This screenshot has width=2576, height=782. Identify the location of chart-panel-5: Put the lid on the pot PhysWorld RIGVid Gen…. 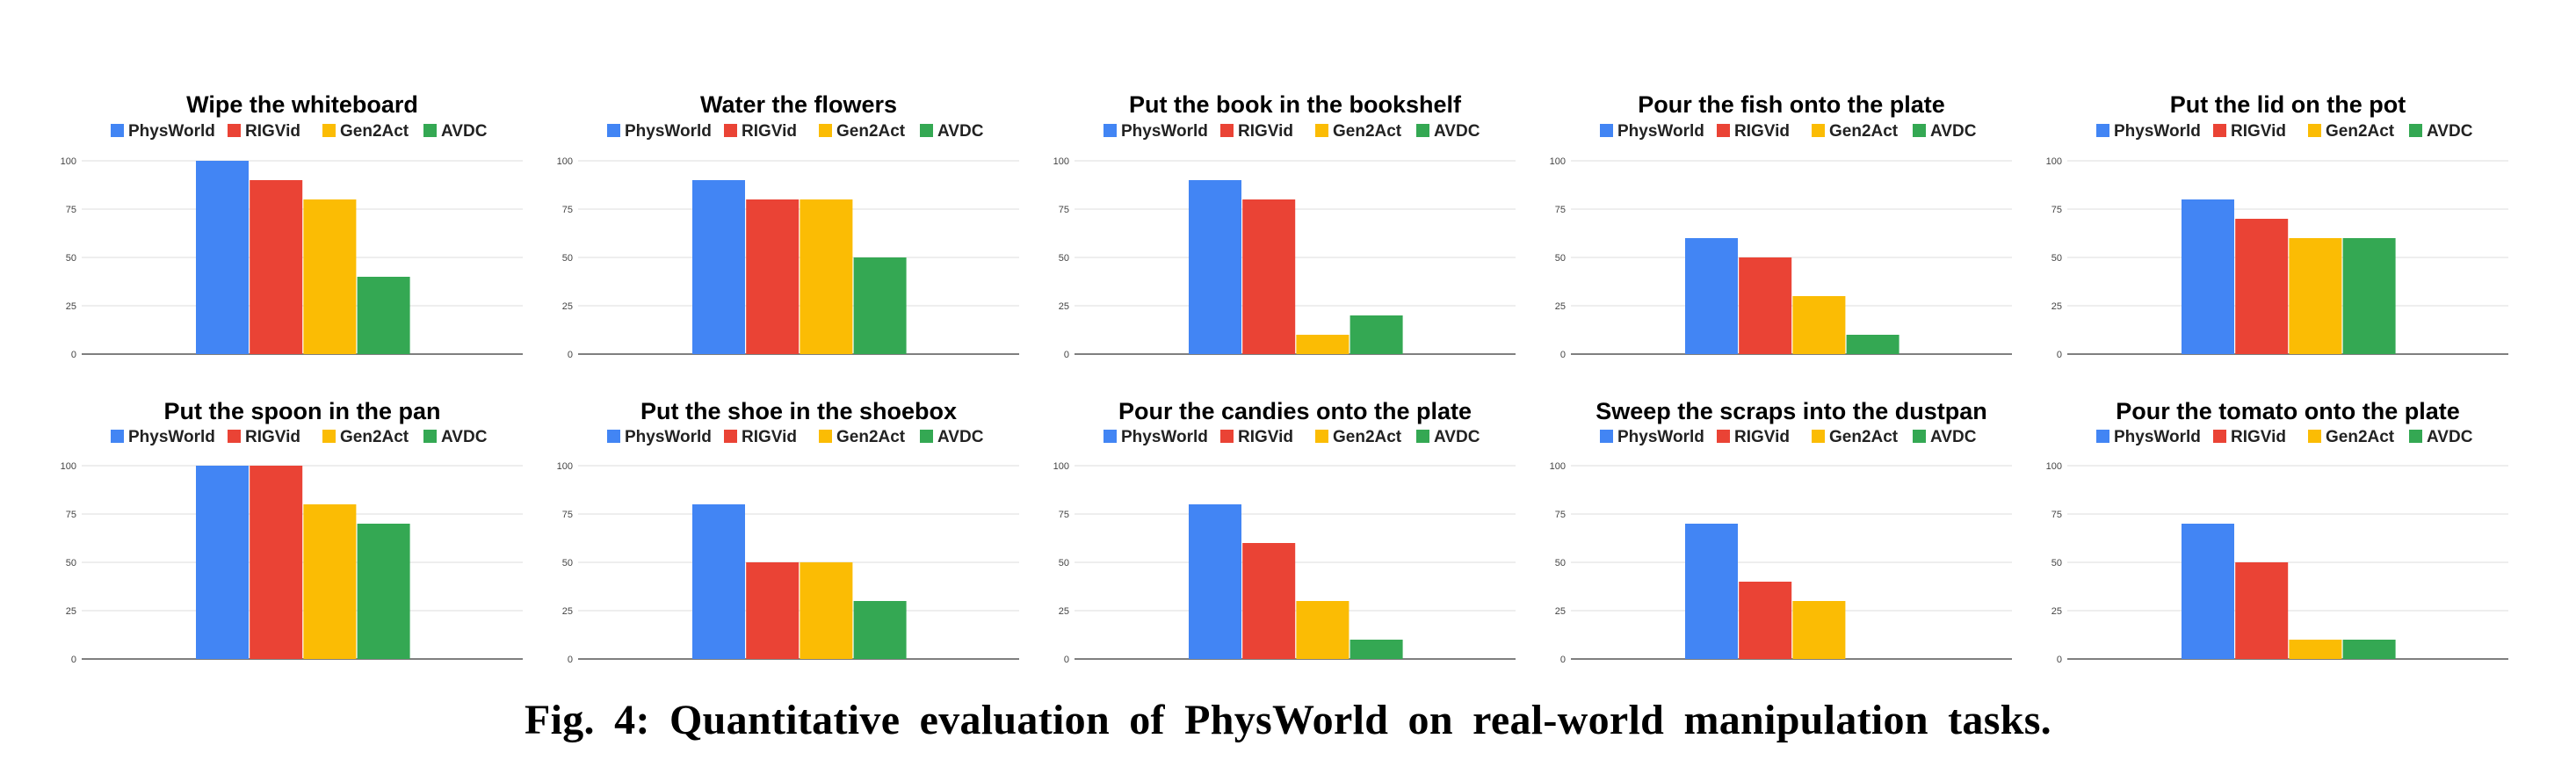
(2277, 225).